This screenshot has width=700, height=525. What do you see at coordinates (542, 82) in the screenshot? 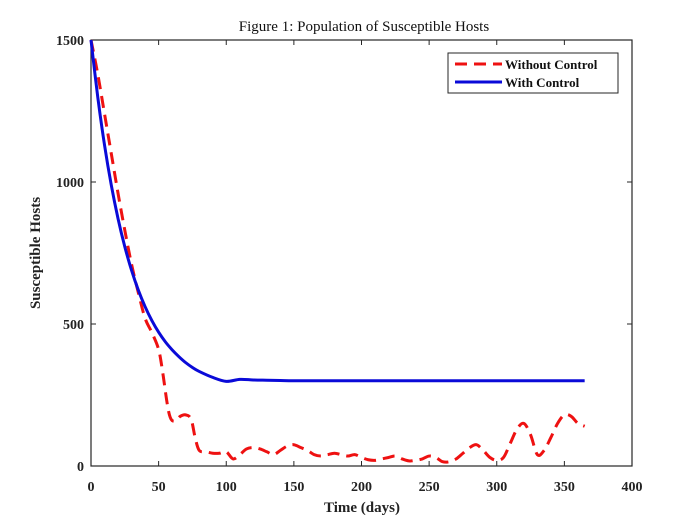
I see `legend-label-with-control: With Control` at bounding box center [542, 82].